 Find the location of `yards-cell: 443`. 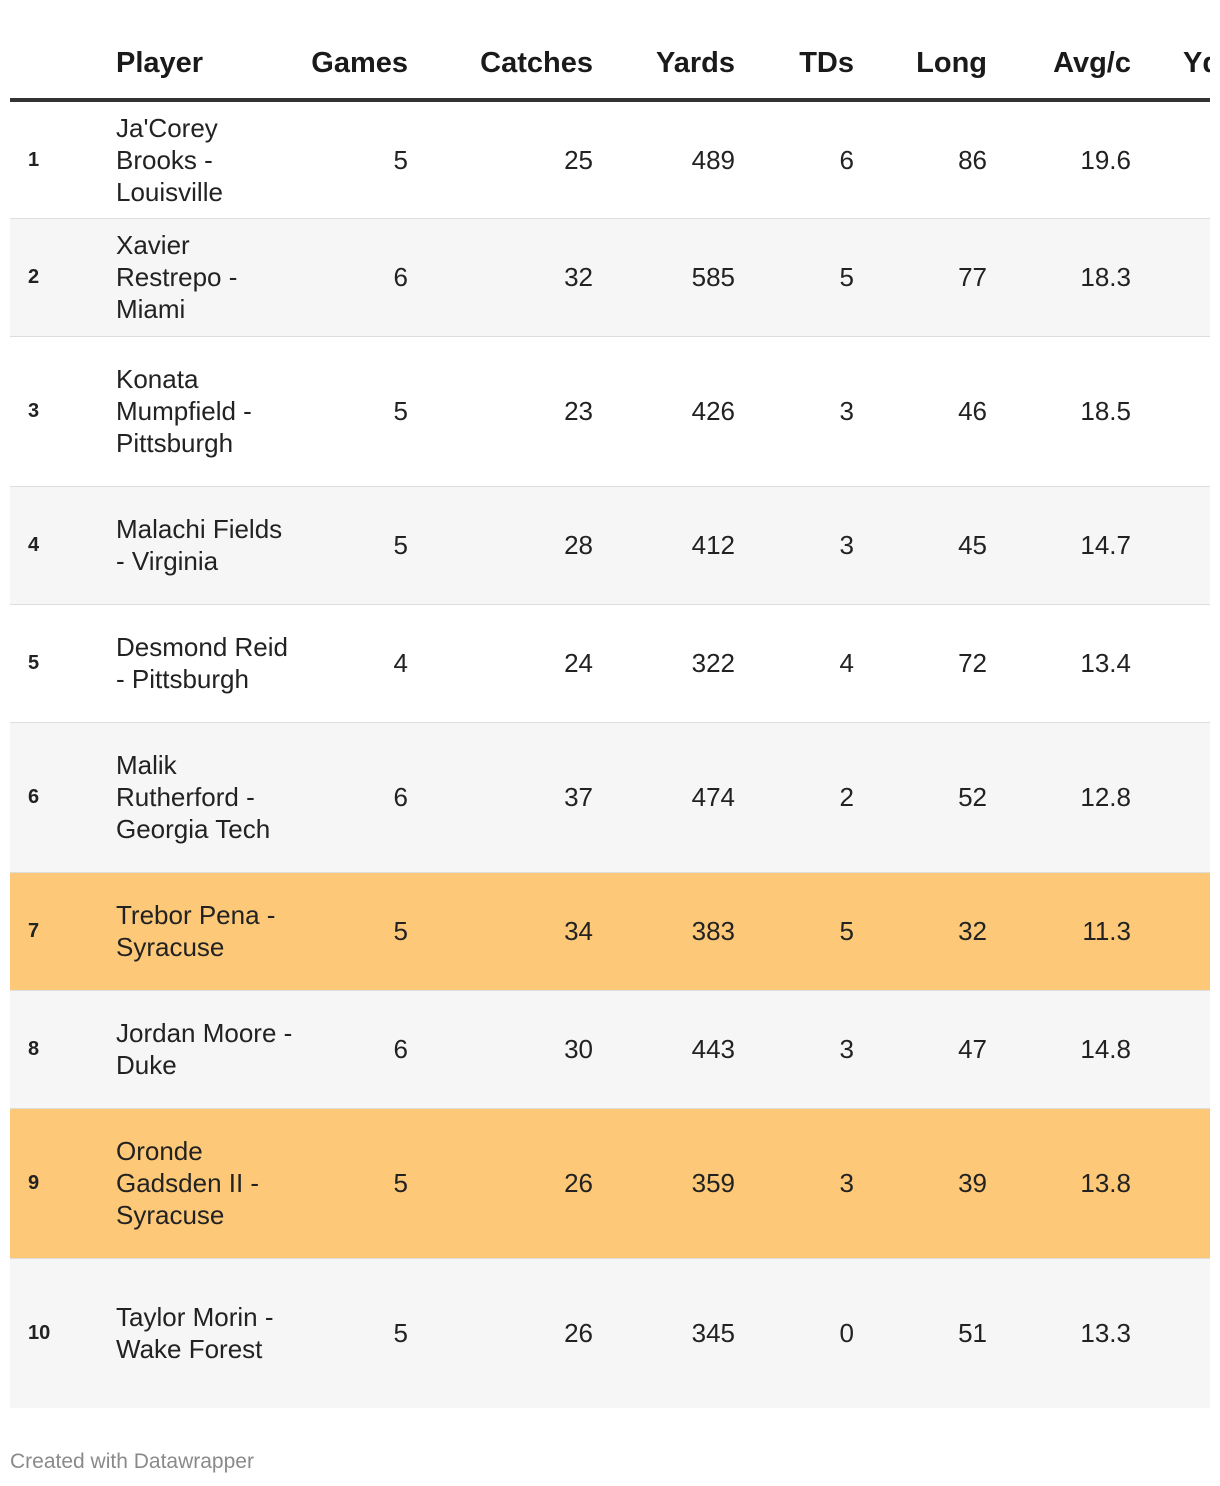

yards-cell: 443 is located at coordinates (664, 1049).